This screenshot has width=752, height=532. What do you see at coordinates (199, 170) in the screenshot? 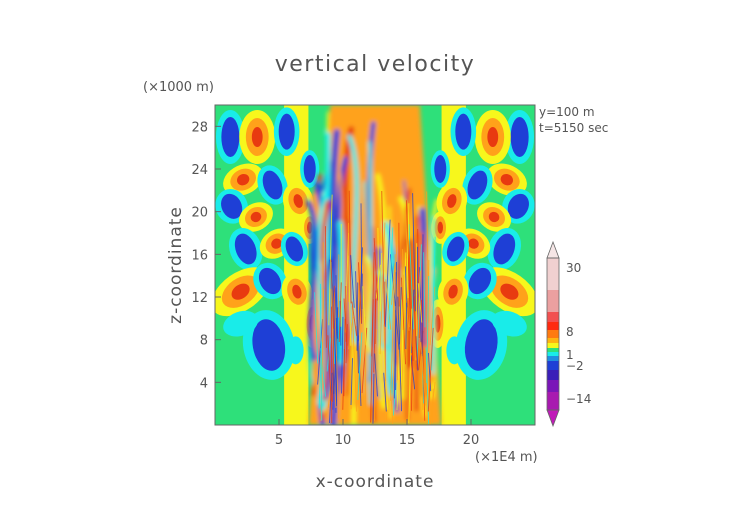
I see `y-tick-label: 24` at bounding box center [199, 170].